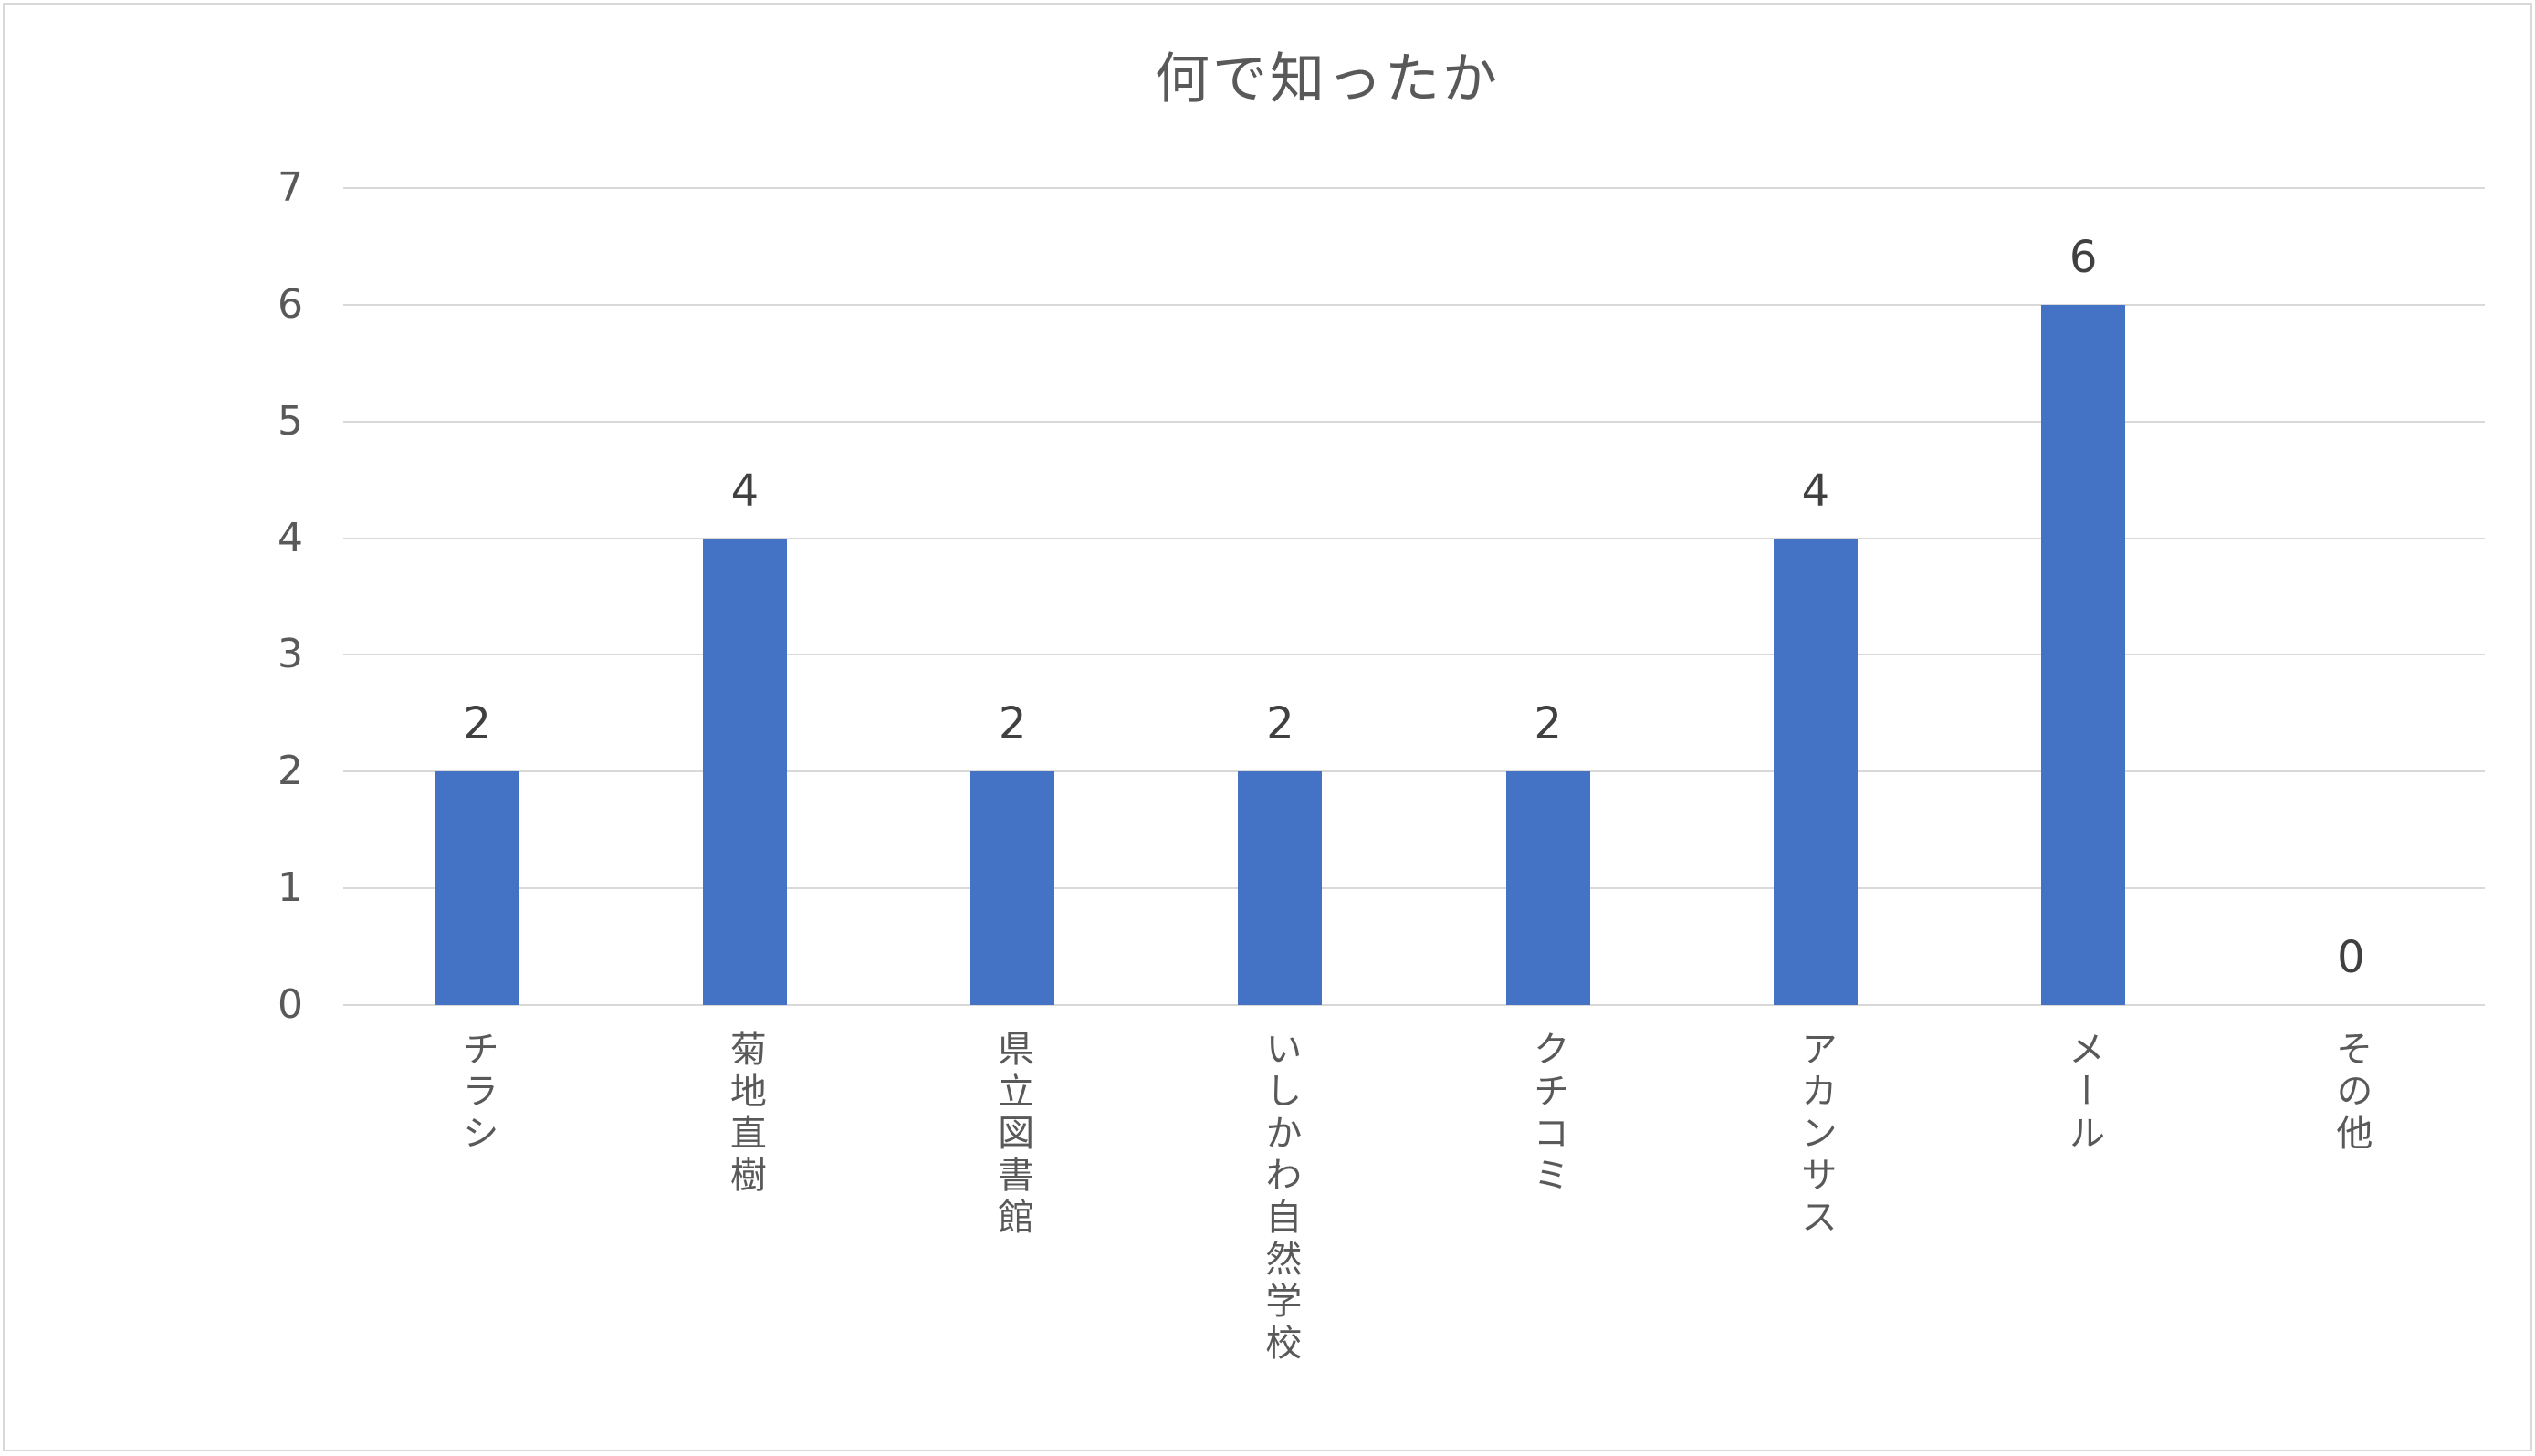  Describe the element at coordinates (290, 654) in the screenshot. I see `y-tick-label: 3` at that location.